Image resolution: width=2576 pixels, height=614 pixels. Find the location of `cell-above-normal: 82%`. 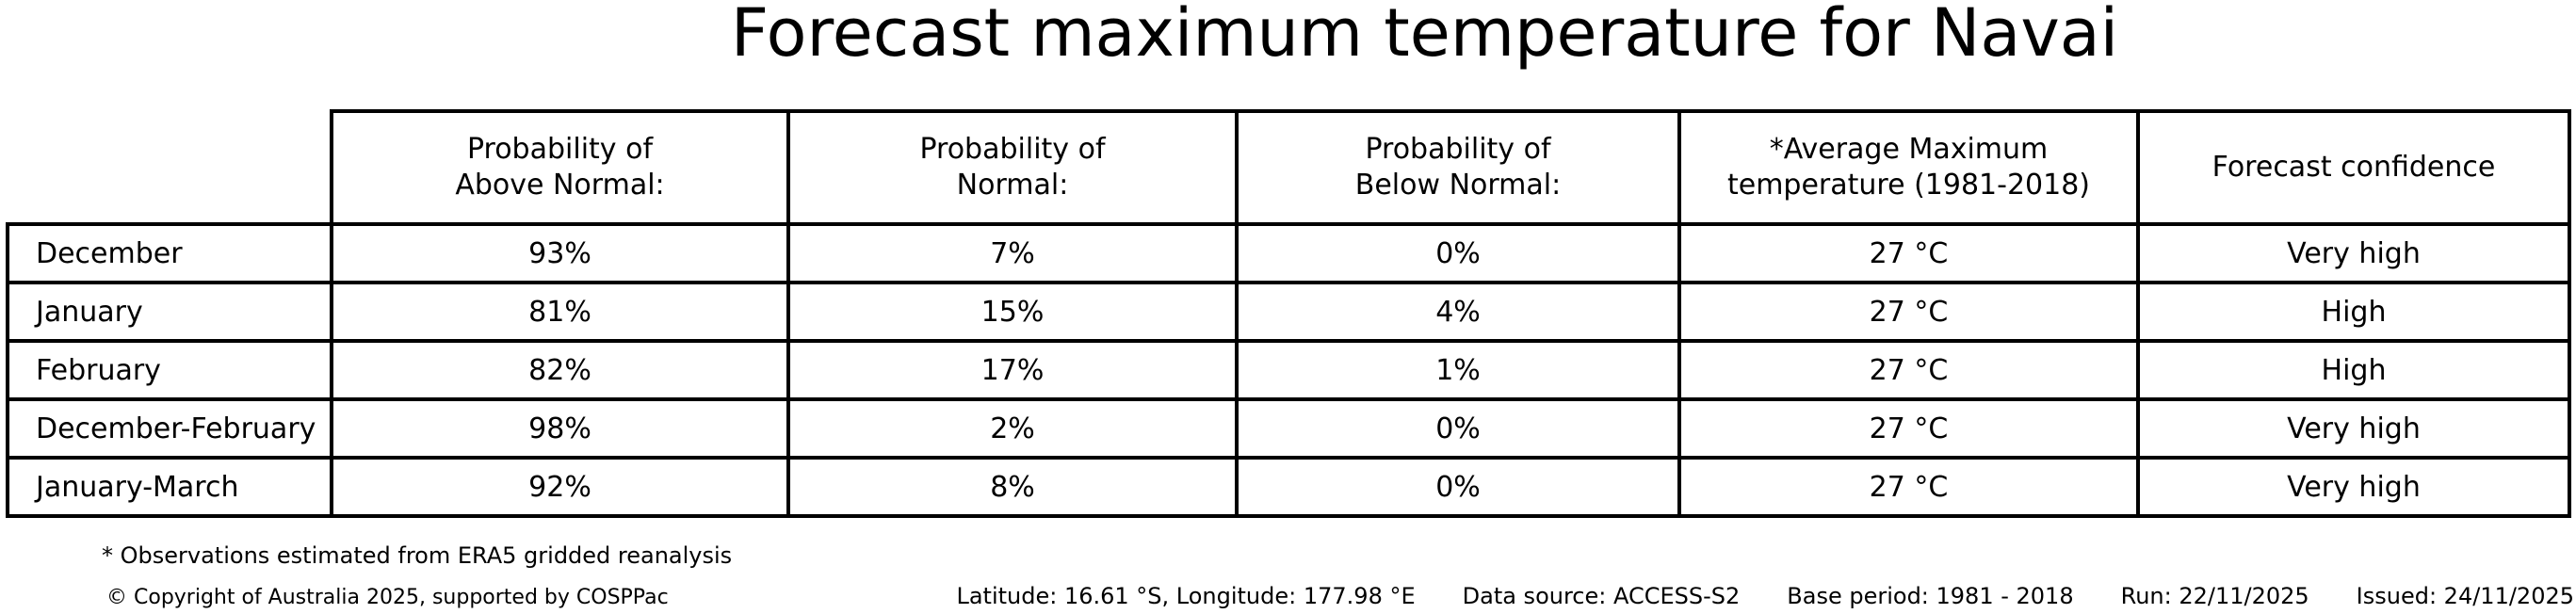

cell-above-normal: 82% is located at coordinates (560, 370).